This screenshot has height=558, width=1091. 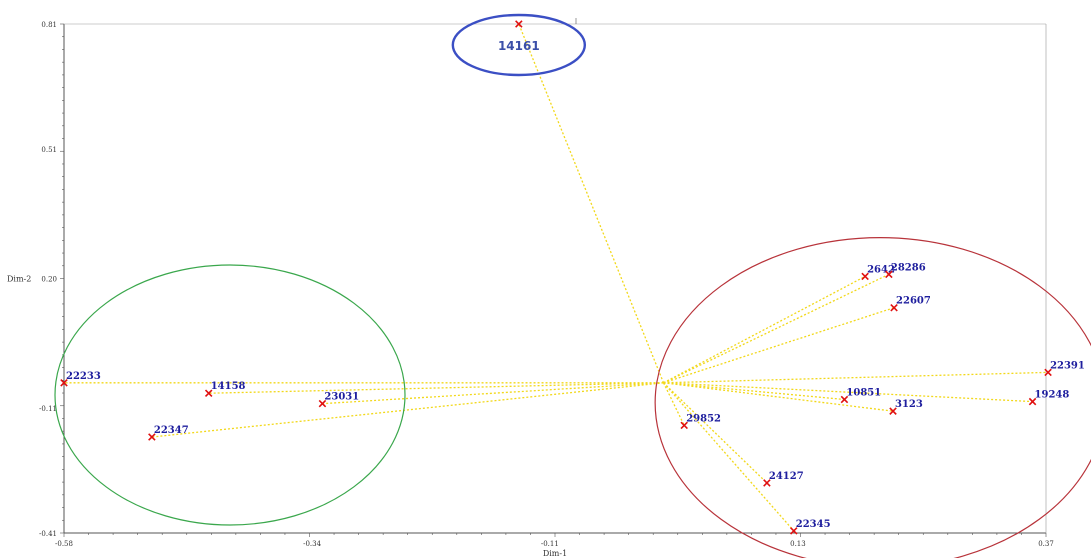 I want to click on point-label: 22347, so click(x=171, y=430).